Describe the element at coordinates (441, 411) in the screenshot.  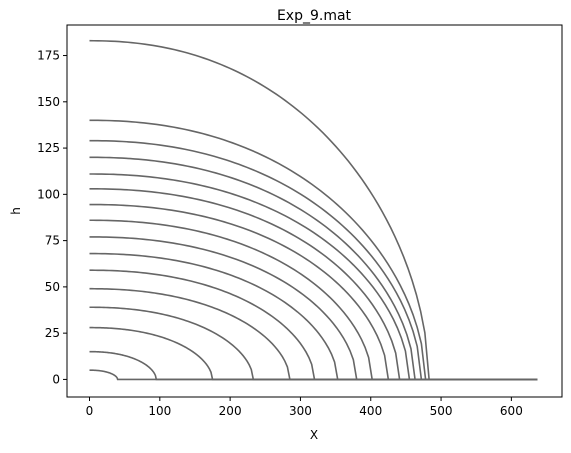
I see `x-tick-label: 500` at that location.